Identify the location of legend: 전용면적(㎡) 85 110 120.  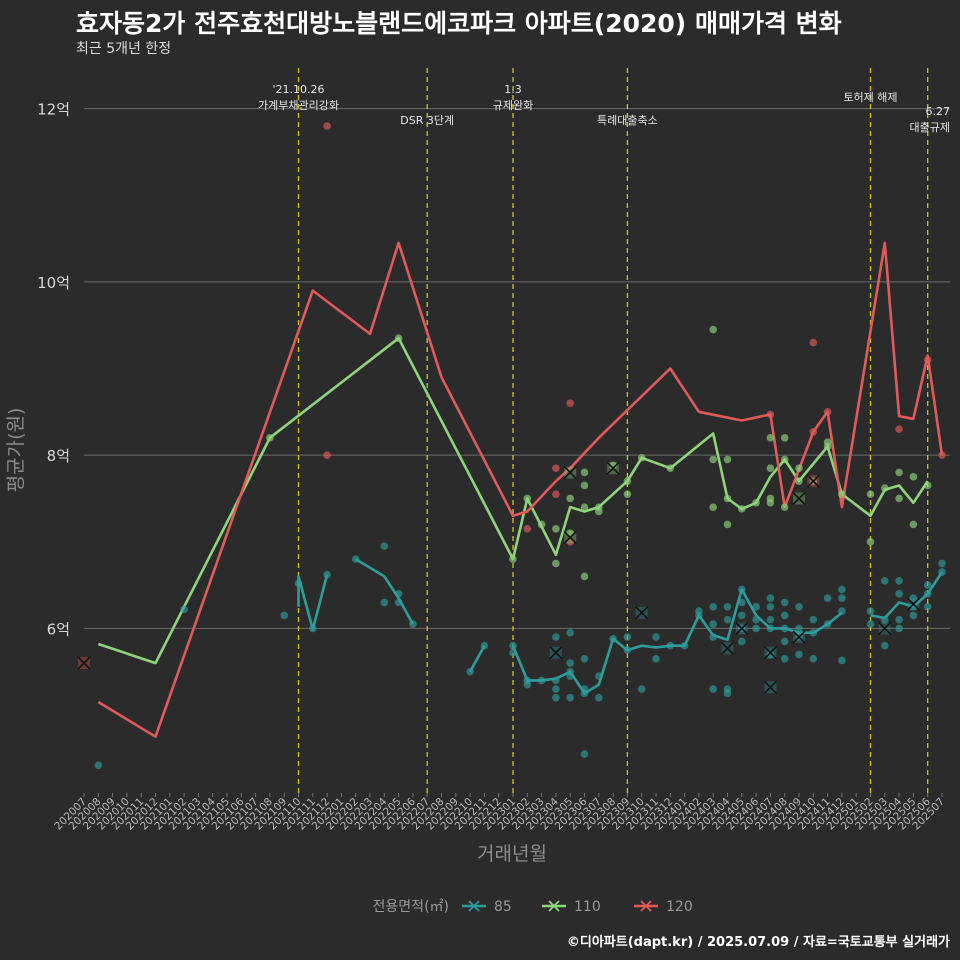
(533, 907).